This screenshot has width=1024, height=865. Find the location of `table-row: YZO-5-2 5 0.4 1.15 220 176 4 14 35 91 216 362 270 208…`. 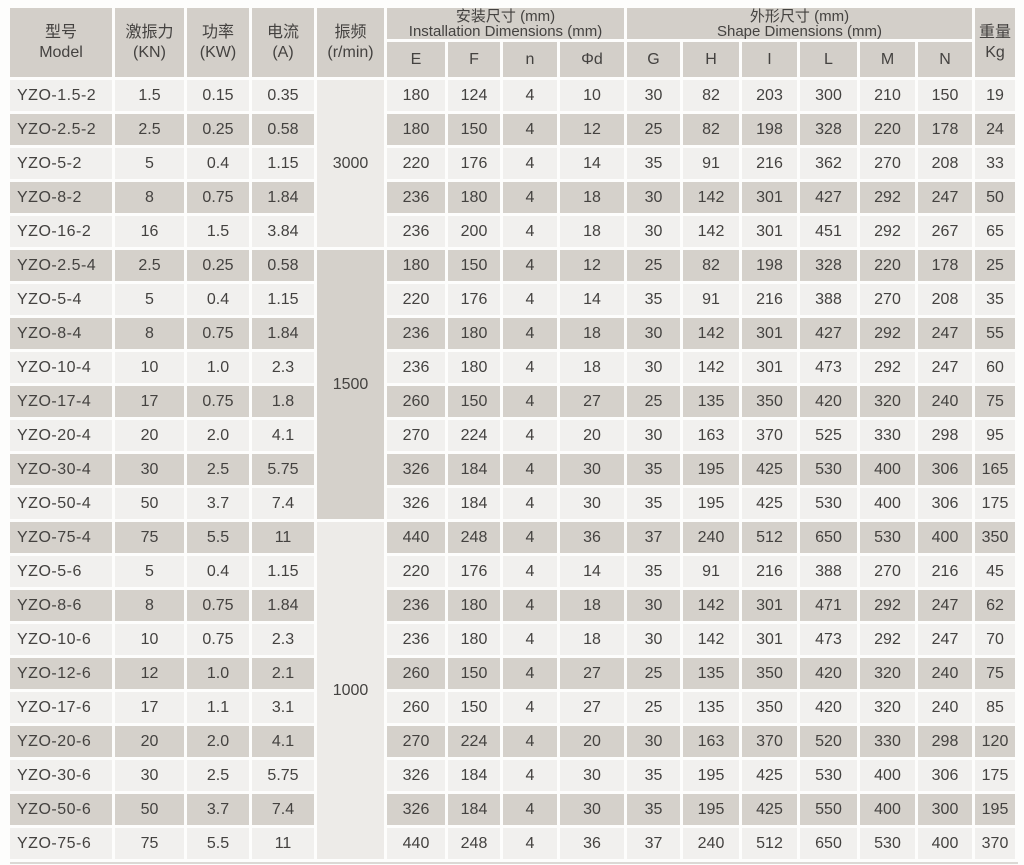

table-row: YZO-5-2 5 0.4 1.15 220 176 4 14 35 91 216 362 270 208… is located at coordinates (512, 163).